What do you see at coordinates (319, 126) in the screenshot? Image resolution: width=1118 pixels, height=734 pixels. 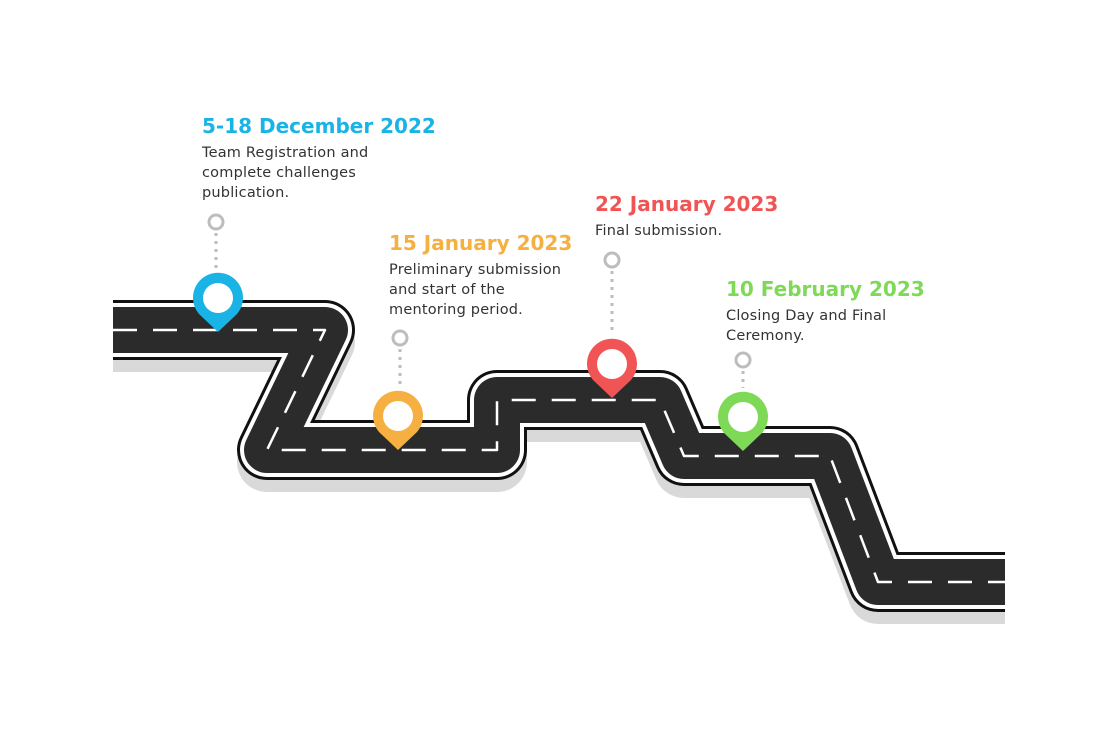 I see `milestone-date: 5-18 December 2022` at bounding box center [319, 126].